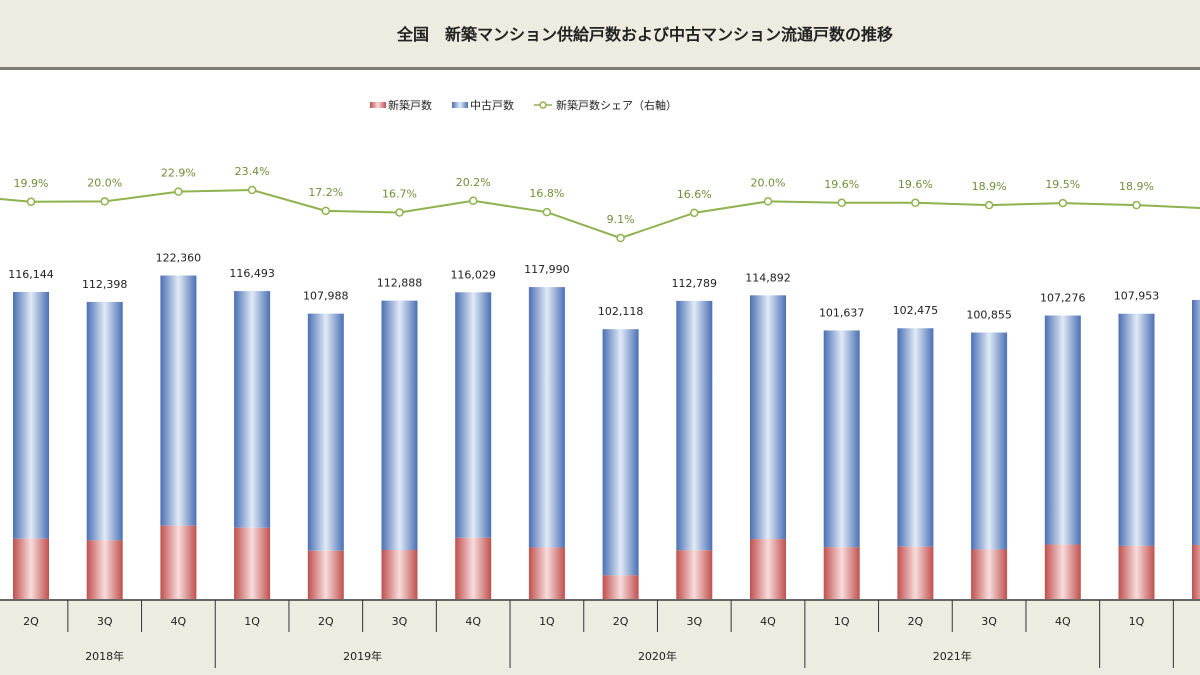  Describe the element at coordinates (989, 315) in the screenshot. I see `total-label: 100,855` at that location.